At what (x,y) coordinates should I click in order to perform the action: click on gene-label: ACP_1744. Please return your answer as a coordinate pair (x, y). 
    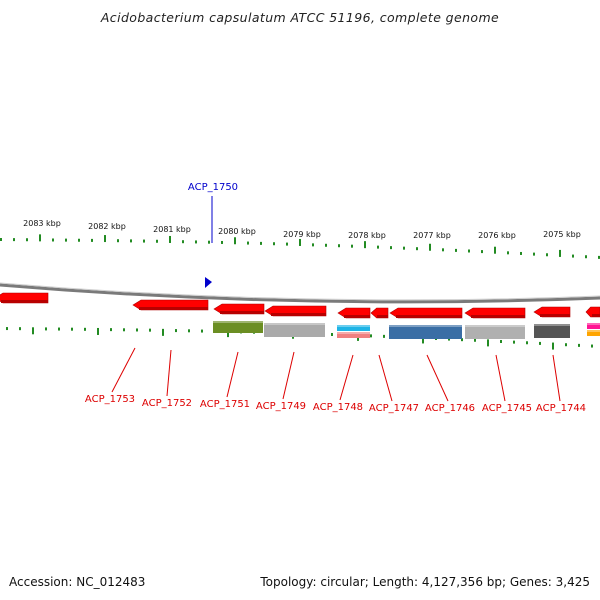
    Looking at the image, I should click on (561, 408).